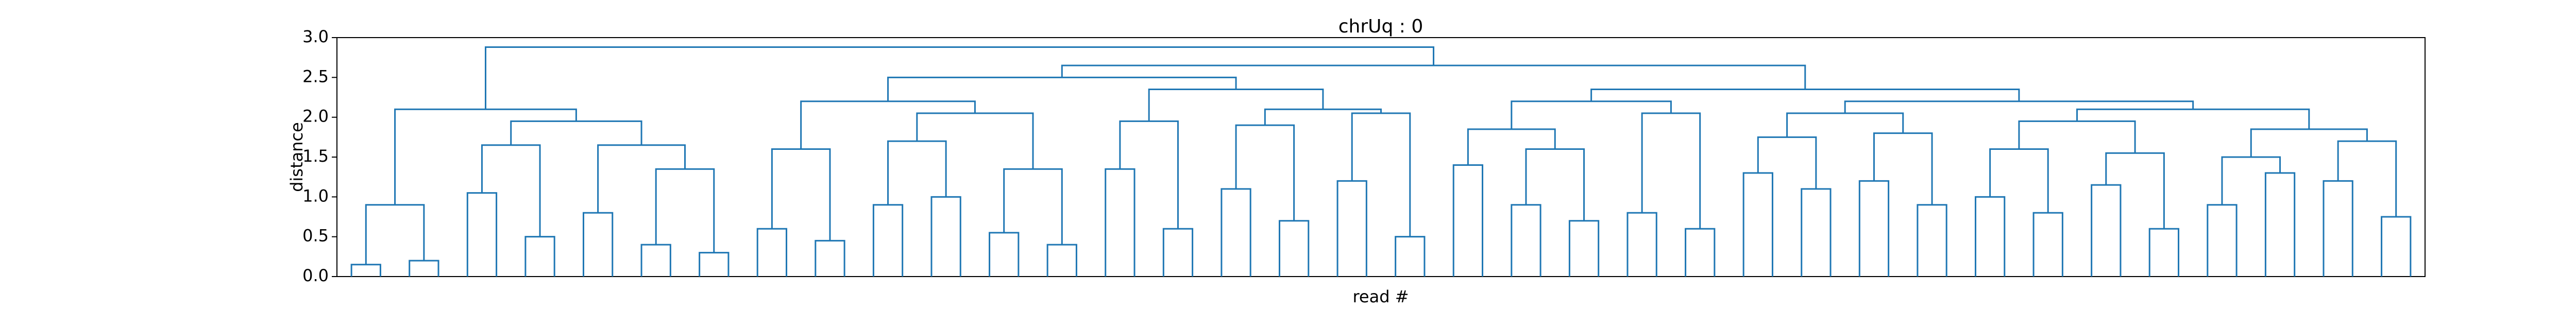  Describe the element at coordinates (315, 116) in the screenshot. I see `y-tick-label: 2.0` at that location.